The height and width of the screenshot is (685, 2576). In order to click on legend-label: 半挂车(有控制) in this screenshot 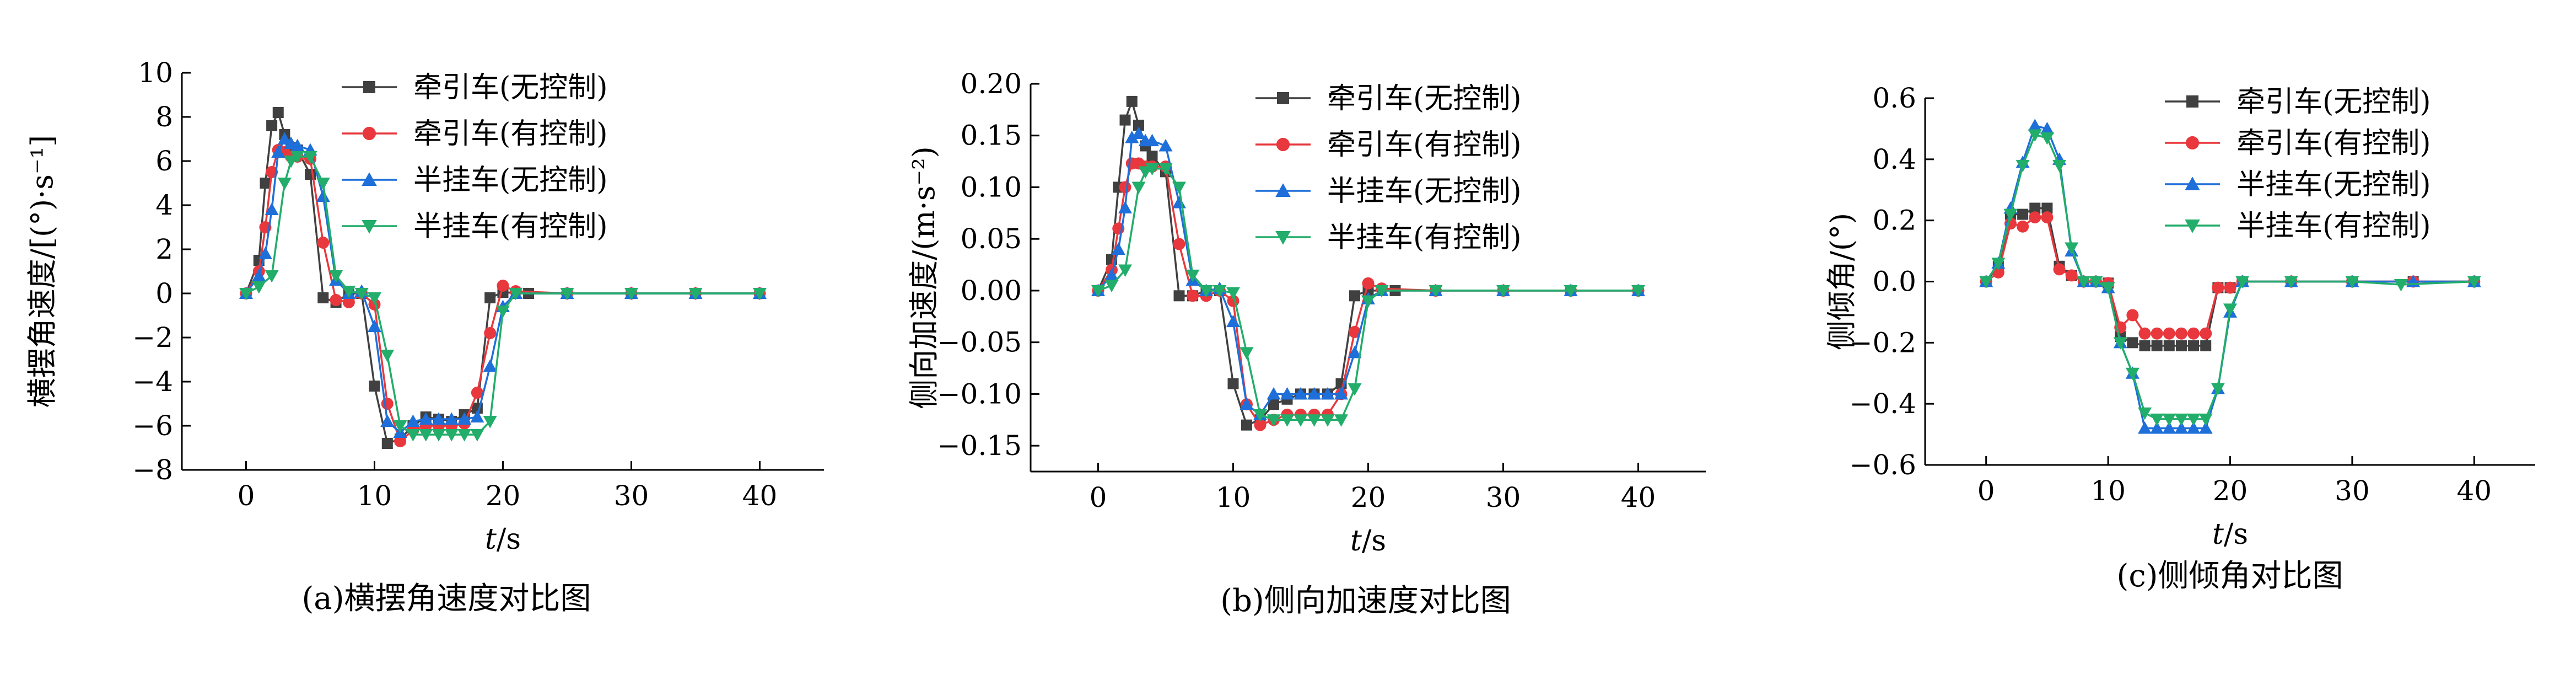, I will do `click(1424, 237)`.